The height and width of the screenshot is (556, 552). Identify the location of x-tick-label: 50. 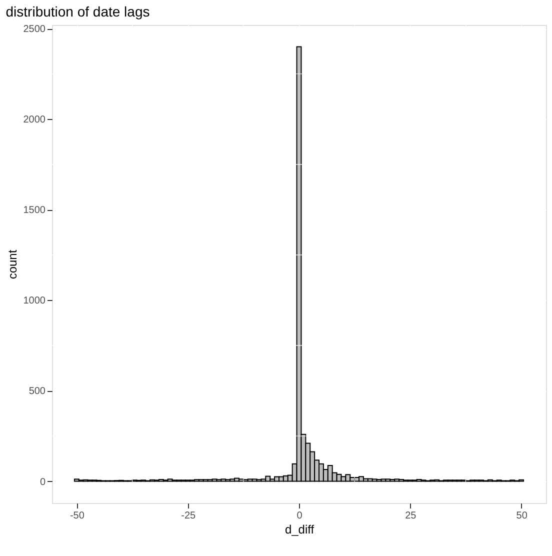
(522, 516).